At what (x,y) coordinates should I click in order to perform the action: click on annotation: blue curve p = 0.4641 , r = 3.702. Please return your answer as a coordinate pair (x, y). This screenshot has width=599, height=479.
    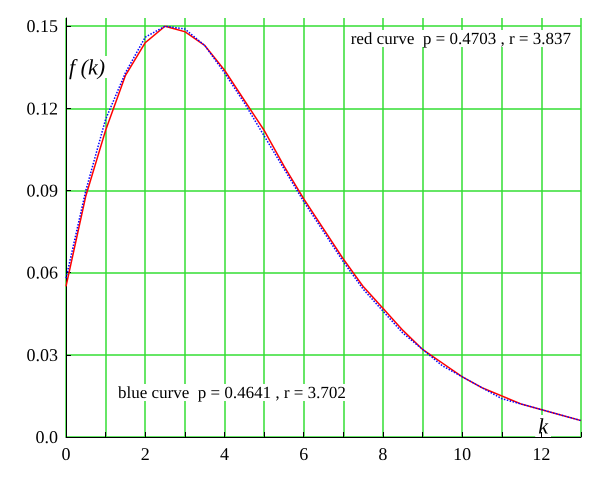
    Looking at the image, I should click on (232, 392).